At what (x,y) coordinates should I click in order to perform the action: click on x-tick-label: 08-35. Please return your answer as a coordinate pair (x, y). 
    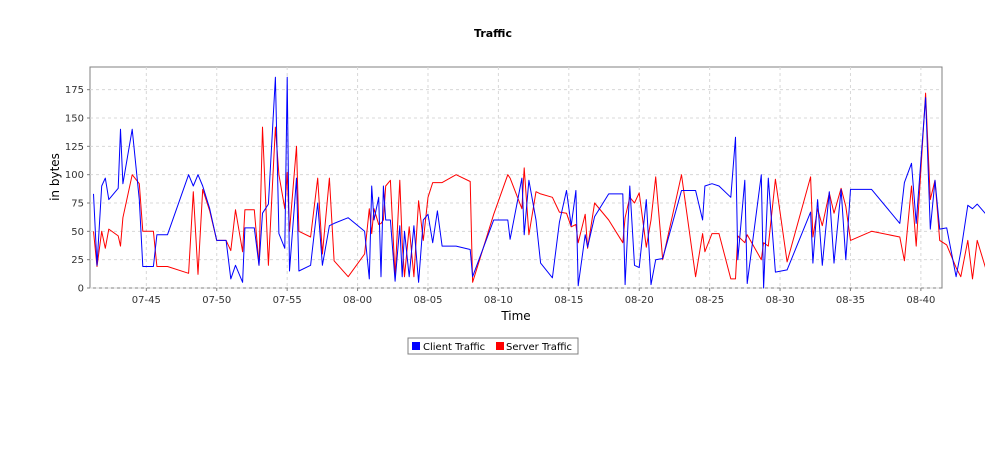
    Looking at the image, I should click on (850, 300).